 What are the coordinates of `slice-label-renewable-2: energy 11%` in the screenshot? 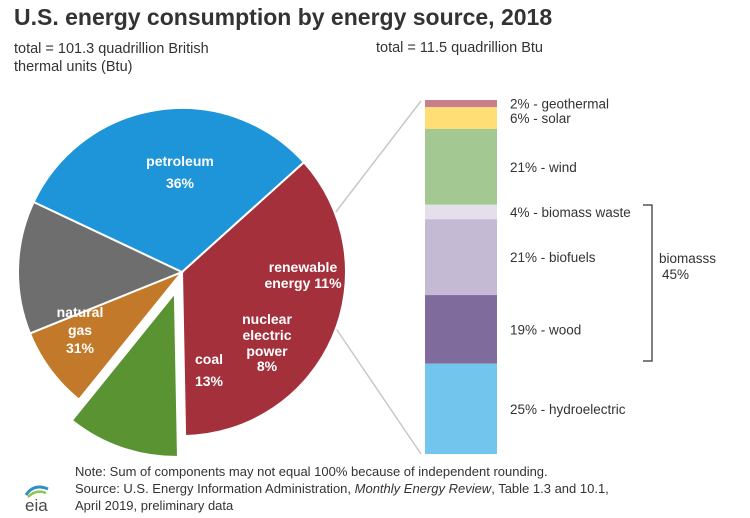 It's located at (303, 283).